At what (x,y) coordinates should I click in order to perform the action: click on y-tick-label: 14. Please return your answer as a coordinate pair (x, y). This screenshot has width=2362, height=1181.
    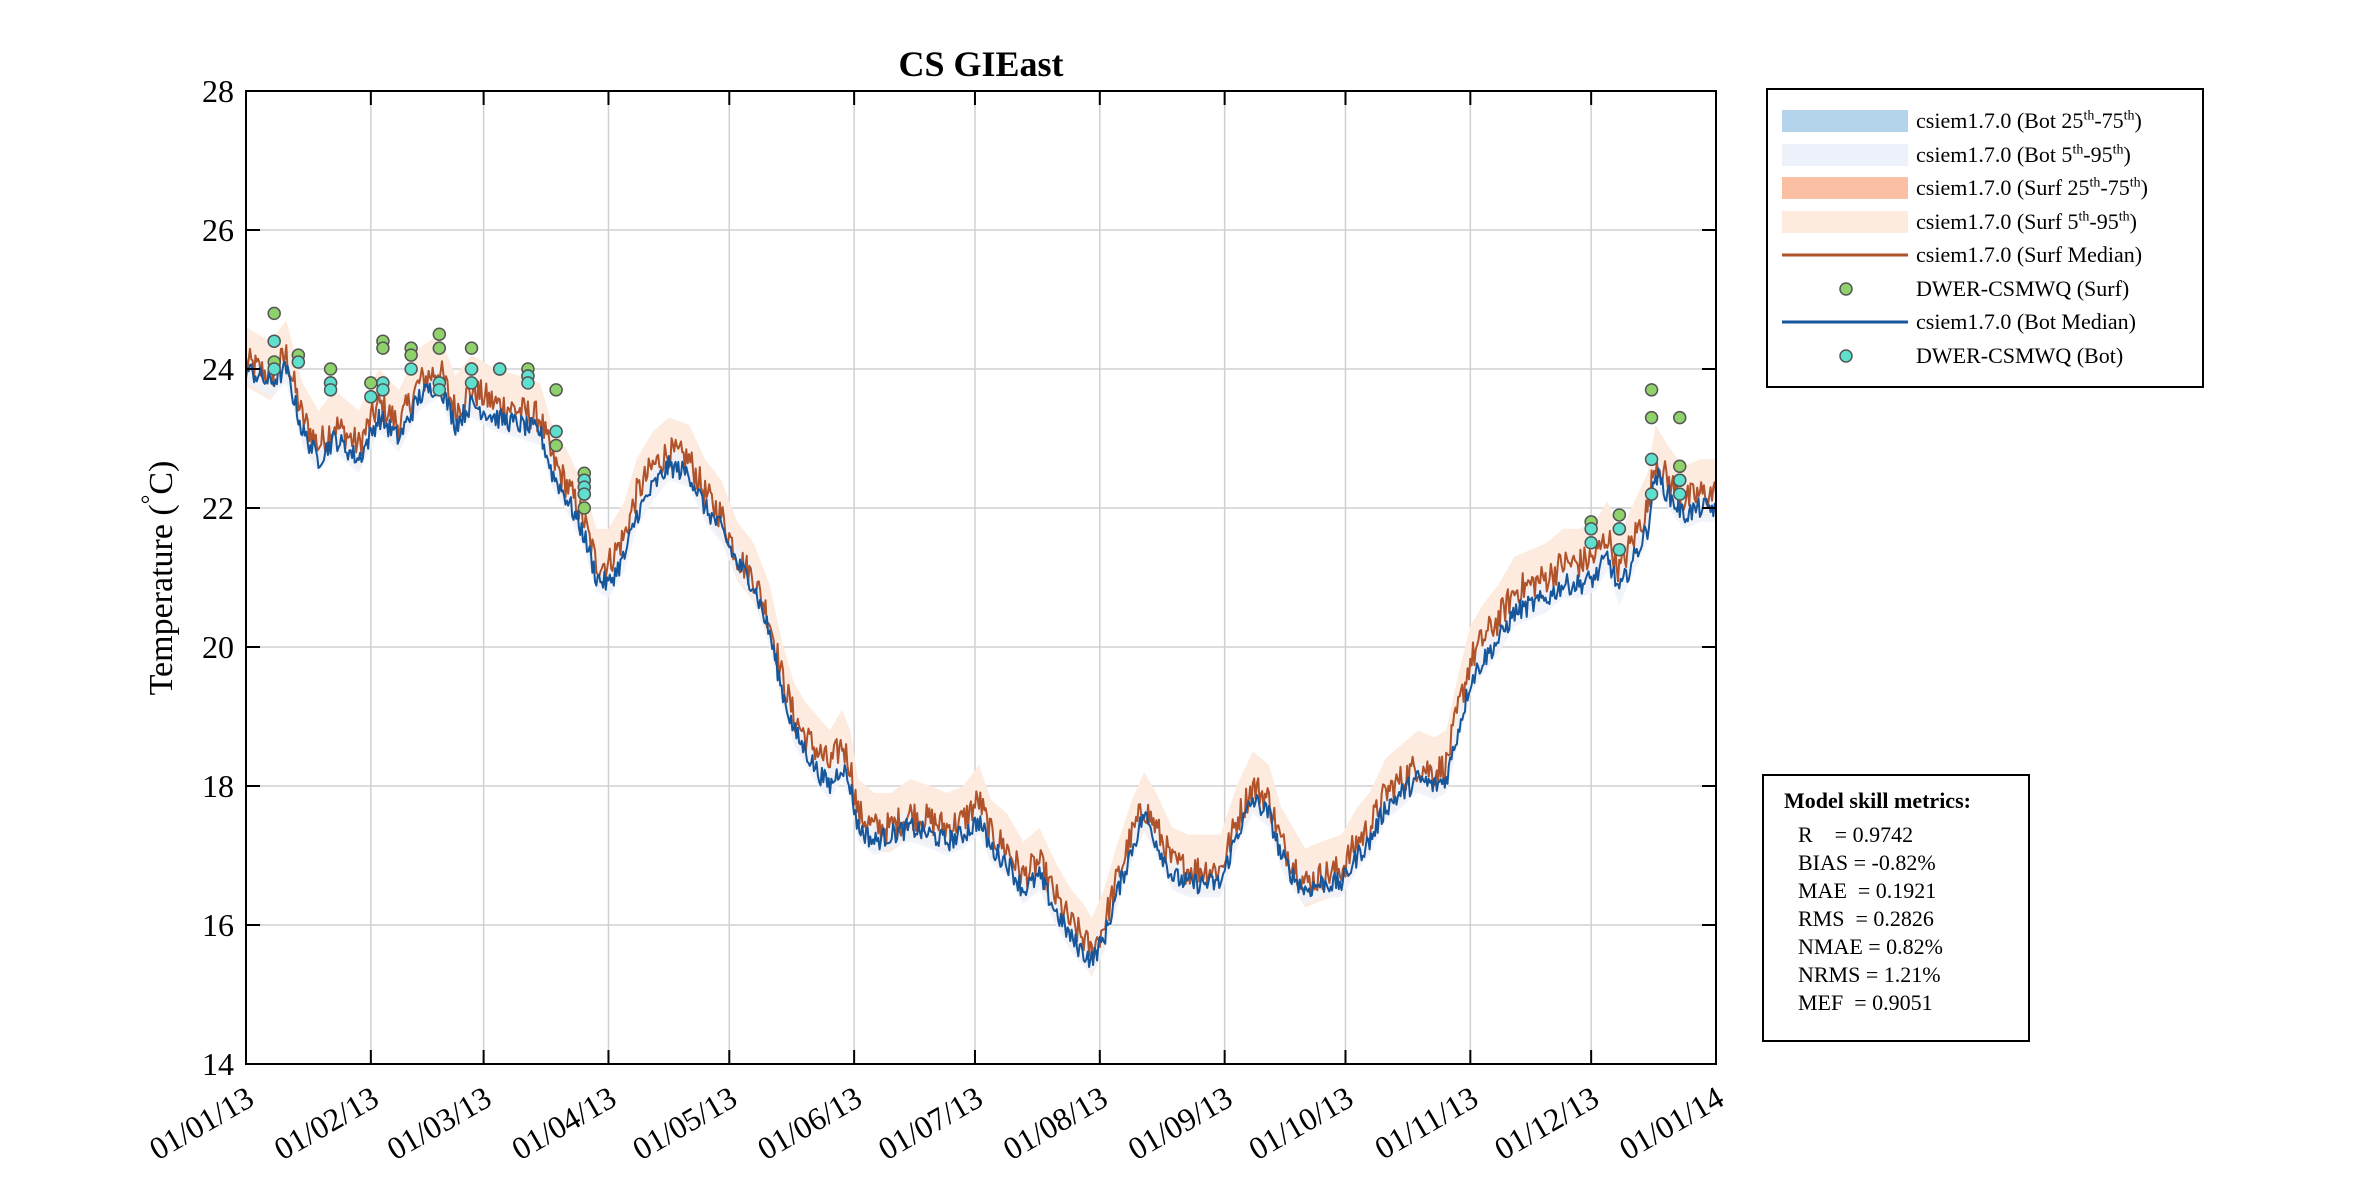
    Looking at the image, I should click on (218, 1064).